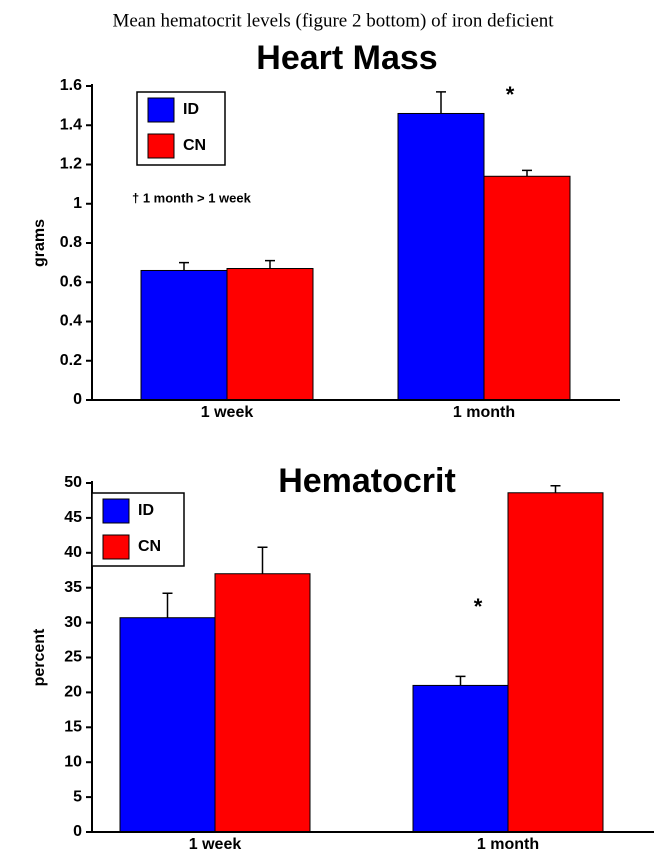 The width and height of the screenshot is (667, 857). What do you see at coordinates (39, 657) in the screenshot?
I see `y-axis-label: percent` at bounding box center [39, 657].